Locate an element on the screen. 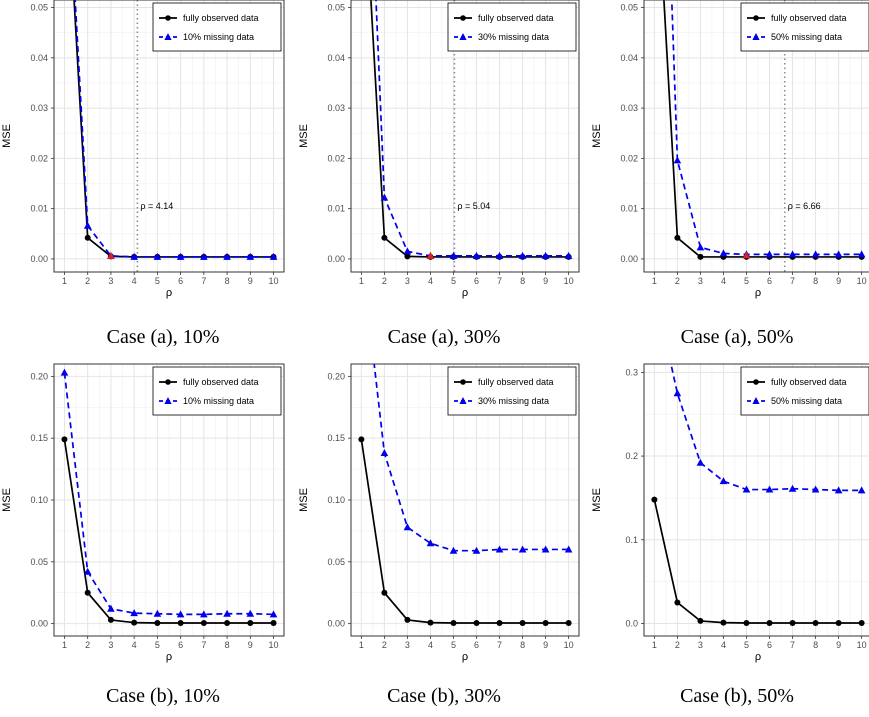 This screenshot has height=717, width=869. chart-b-10-x-tick-label: 7 is located at coordinates (203, 645).